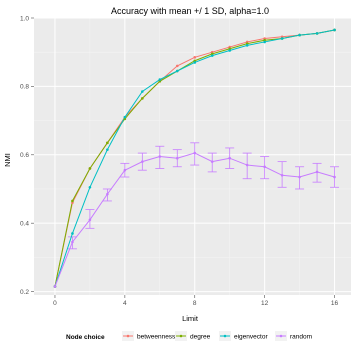 The height and width of the screenshot is (356, 351). What do you see at coordinates (24, 87) in the screenshot?
I see `y-tick-label: 0.8` at bounding box center [24, 87].